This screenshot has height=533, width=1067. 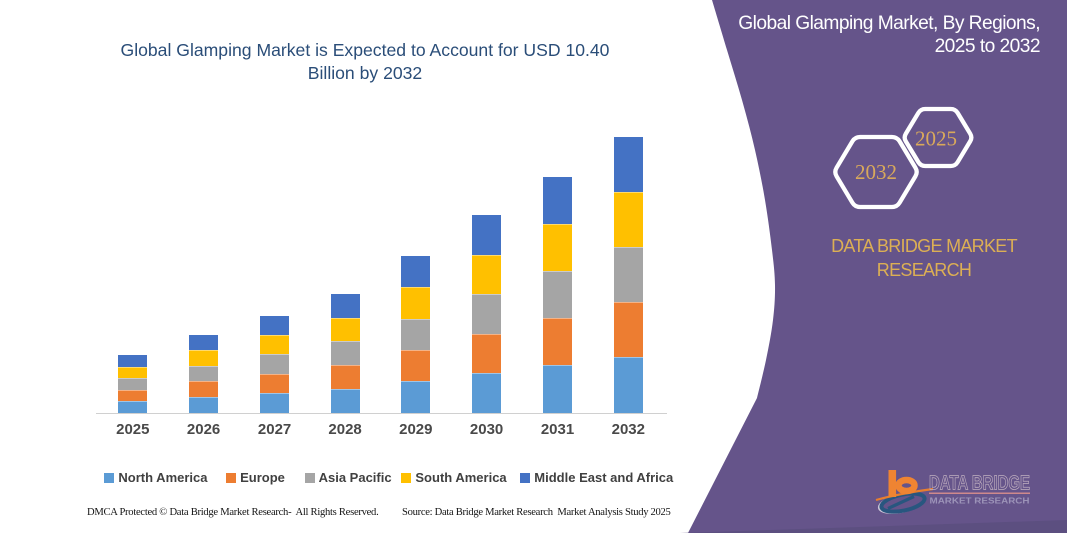 What do you see at coordinates (876, 172) in the screenshot?
I see `svg-text: 2032` at bounding box center [876, 172].